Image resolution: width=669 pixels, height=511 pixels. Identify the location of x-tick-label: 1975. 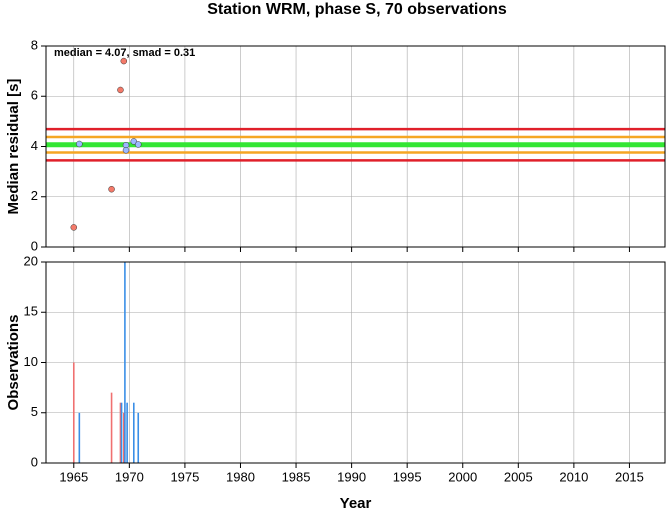
(184, 476).